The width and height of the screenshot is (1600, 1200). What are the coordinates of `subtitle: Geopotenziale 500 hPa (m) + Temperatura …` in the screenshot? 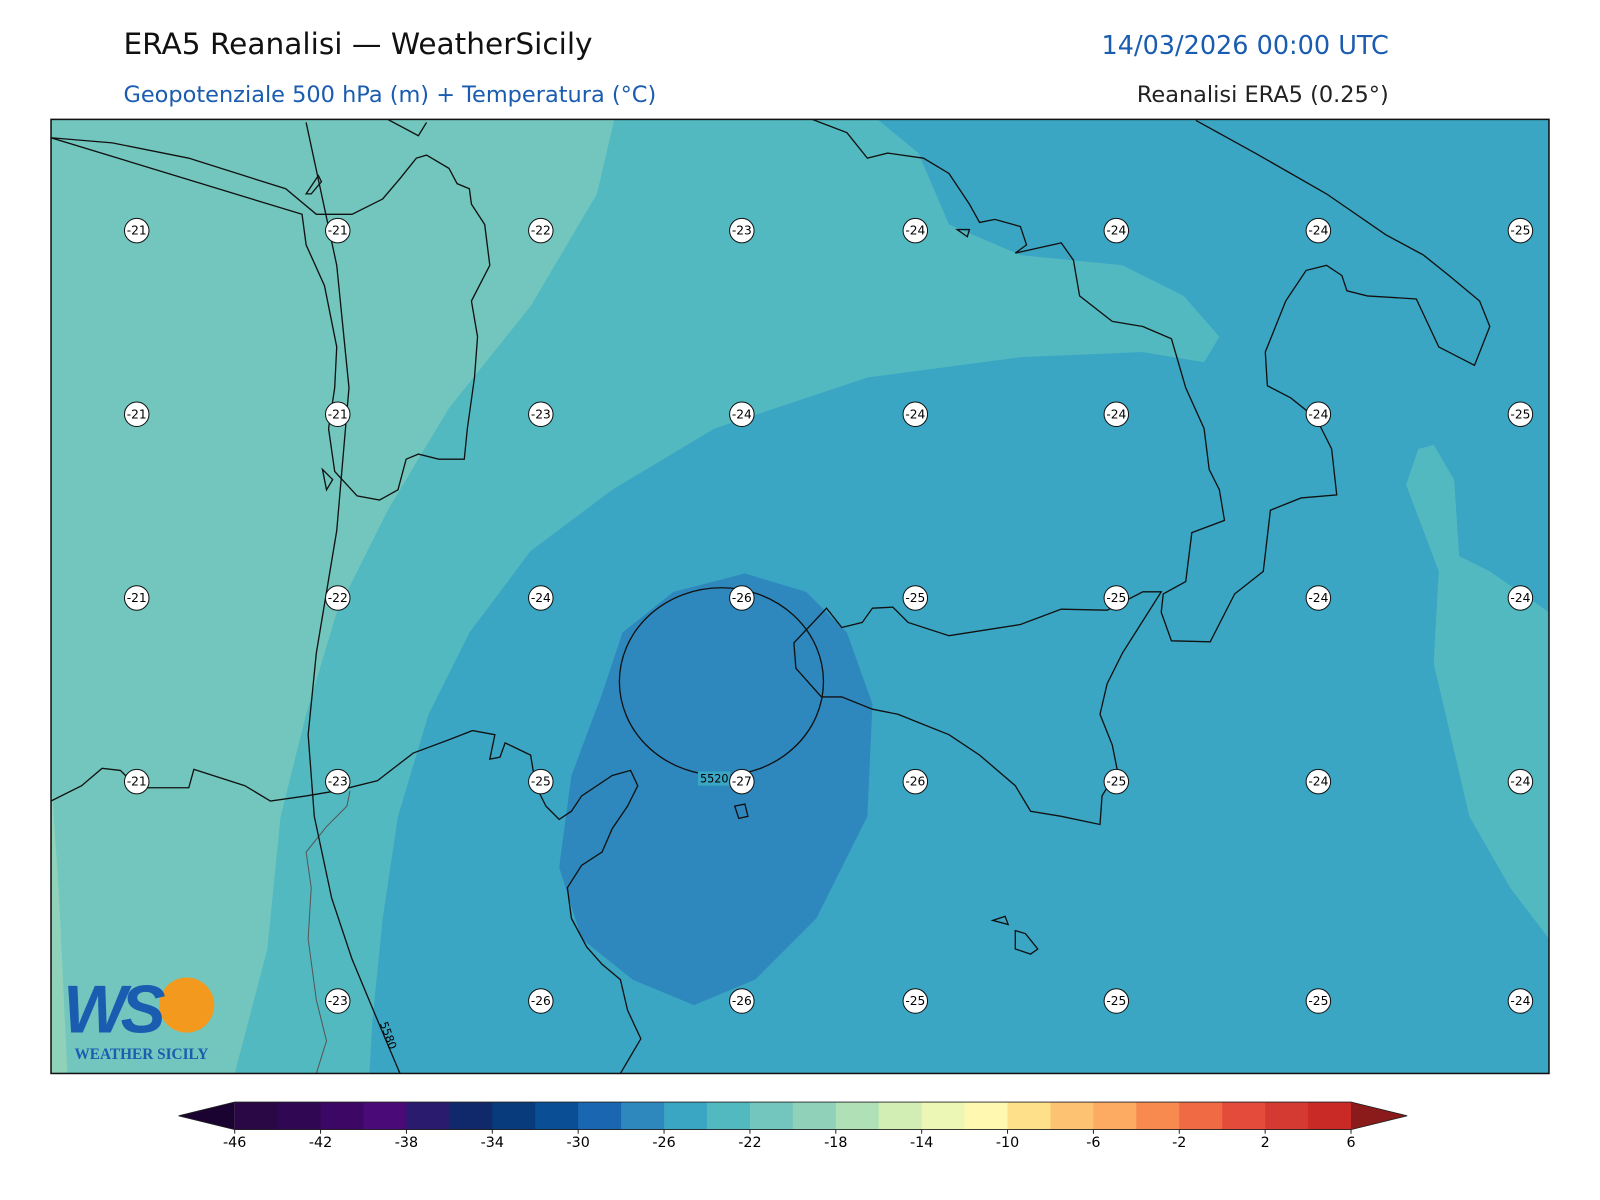 It's located at (389, 95).